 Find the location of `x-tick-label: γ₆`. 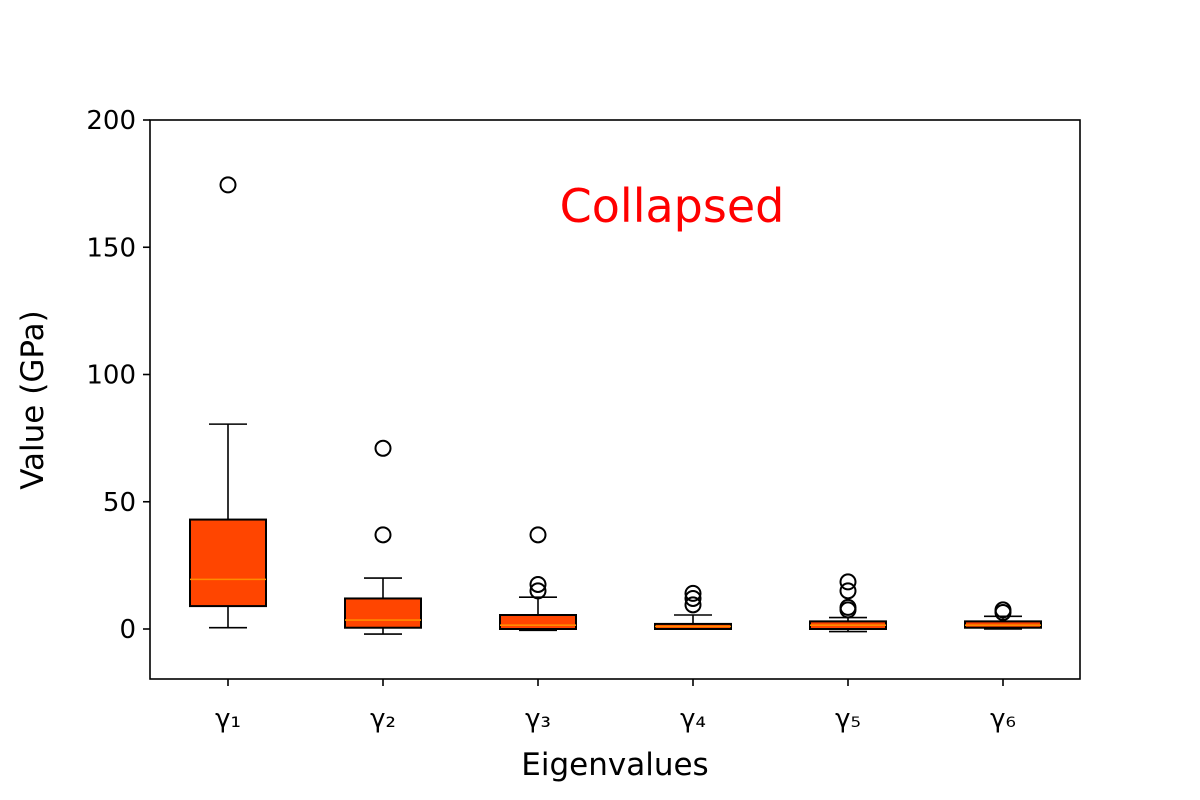

x-tick-label: γ₆ is located at coordinates (1003, 719).